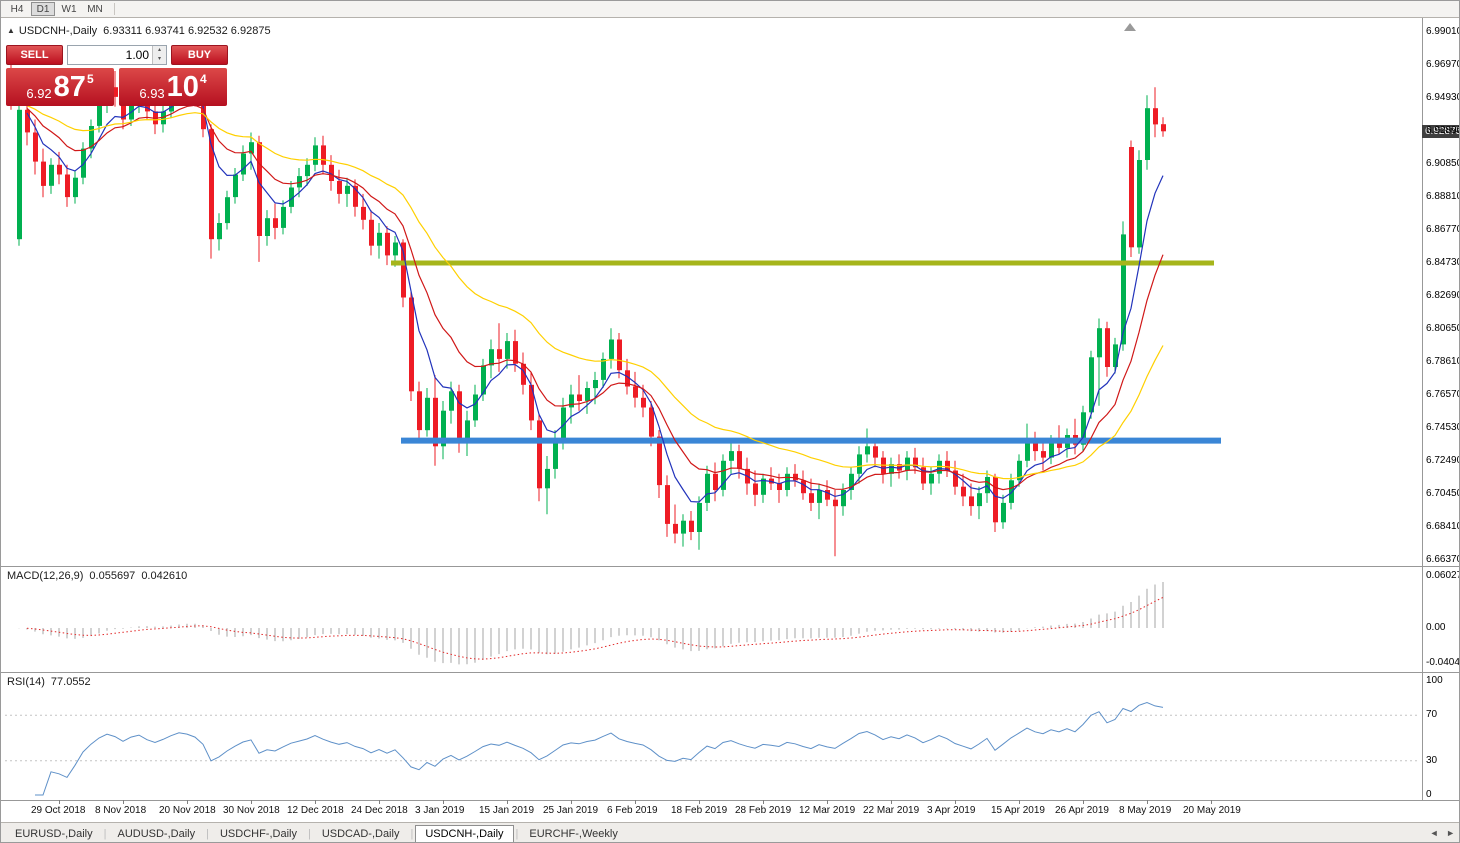  What do you see at coordinates (573, 833) in the screenshot?
I see `chart-tab-eurchf-weekly: EURCHF-,Weekly` at bounding box center [573, 833].